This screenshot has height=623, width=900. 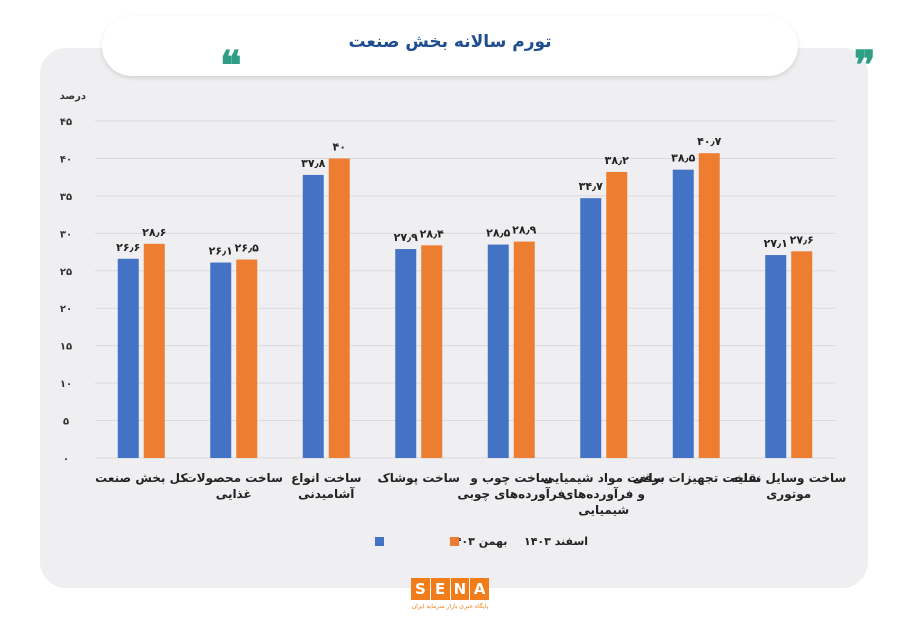 What do you see at coordinates (591, 186) in the screenshot?
I see `data-label: ۳۴٫۷` at bounding box center [591, 186].